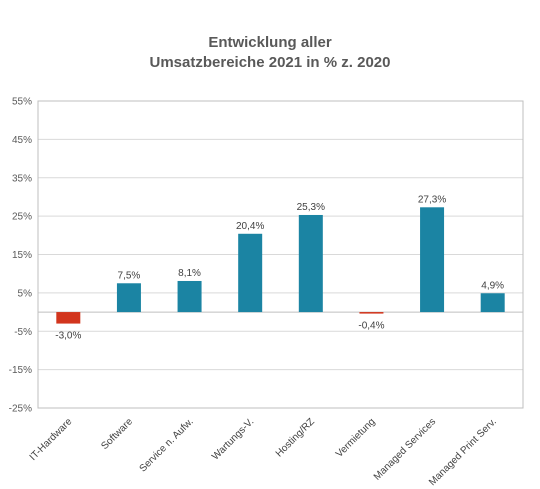  I want to click on x-category-label: Managed Services, so click(405, 449).